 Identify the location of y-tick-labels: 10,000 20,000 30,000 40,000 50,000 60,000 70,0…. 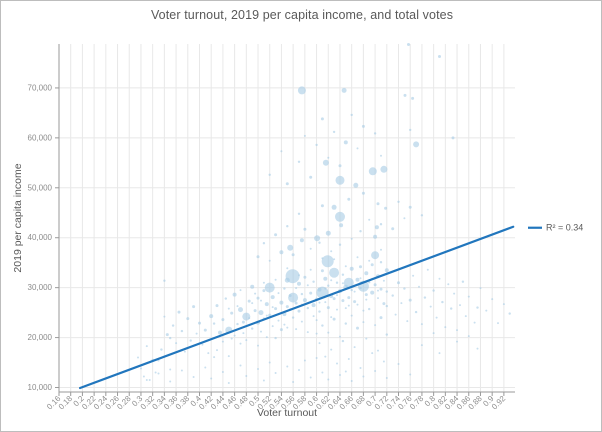
(43, 237).